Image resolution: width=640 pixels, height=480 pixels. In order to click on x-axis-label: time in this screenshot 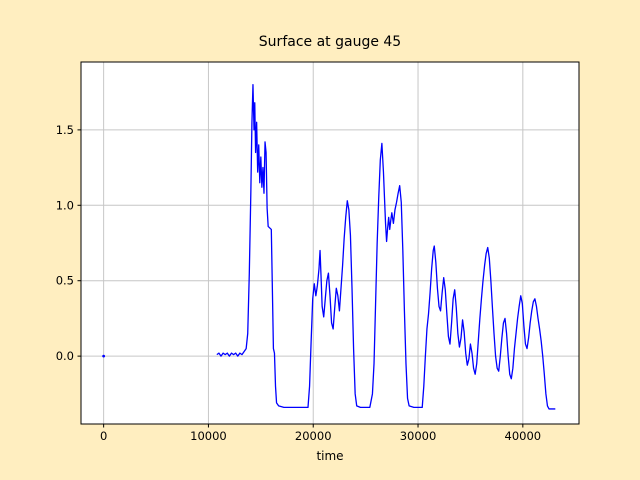, I will do `click(330, 456)`.